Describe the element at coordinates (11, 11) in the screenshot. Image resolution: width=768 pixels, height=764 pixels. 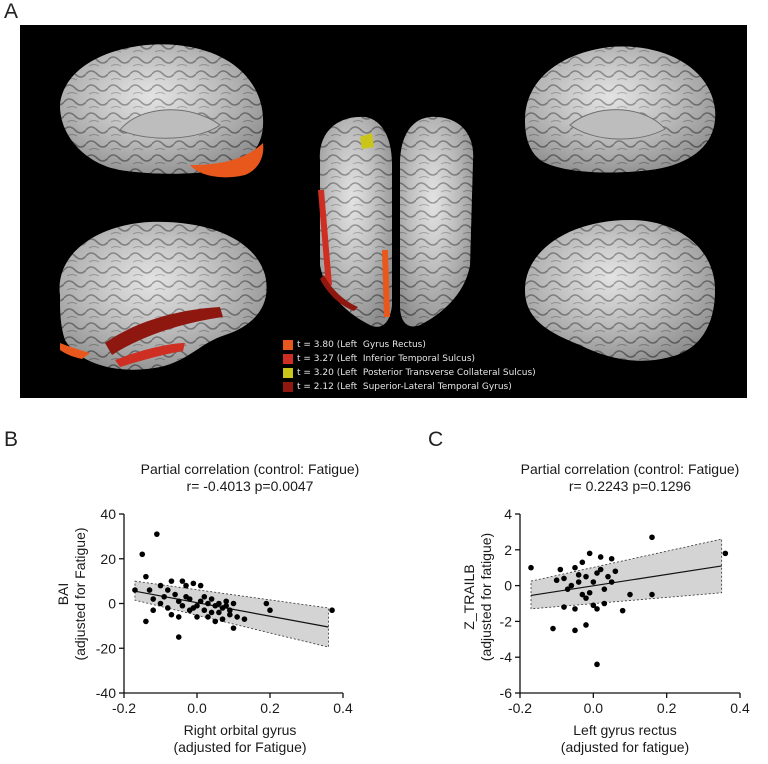
I see `panel-a-letter: A` at that location.